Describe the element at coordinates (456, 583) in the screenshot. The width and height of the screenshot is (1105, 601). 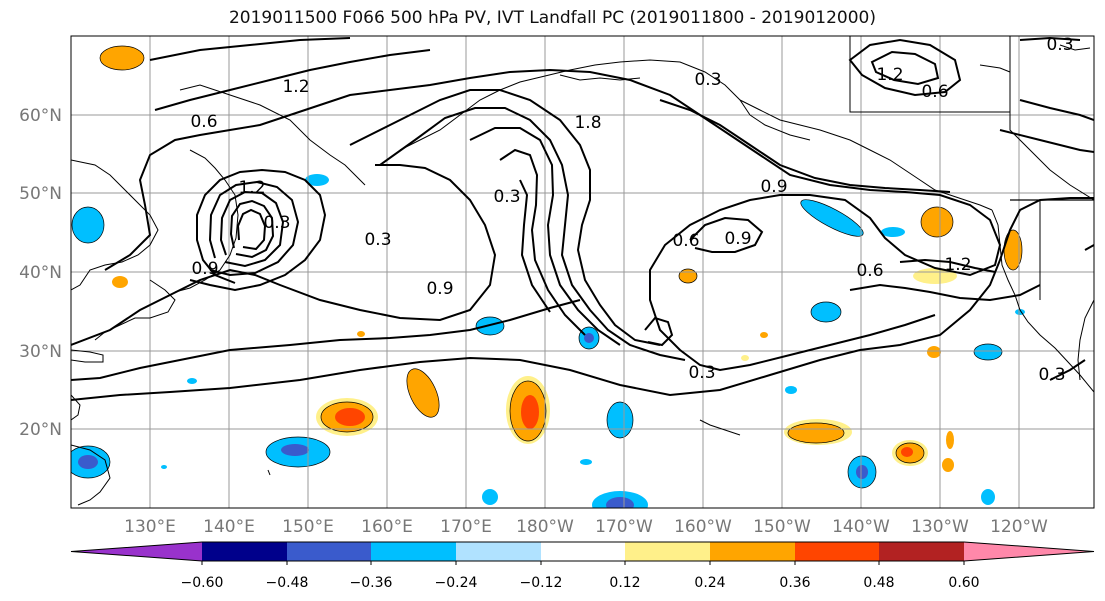
I see `colorbar-tick-label: −0.24` at that location.